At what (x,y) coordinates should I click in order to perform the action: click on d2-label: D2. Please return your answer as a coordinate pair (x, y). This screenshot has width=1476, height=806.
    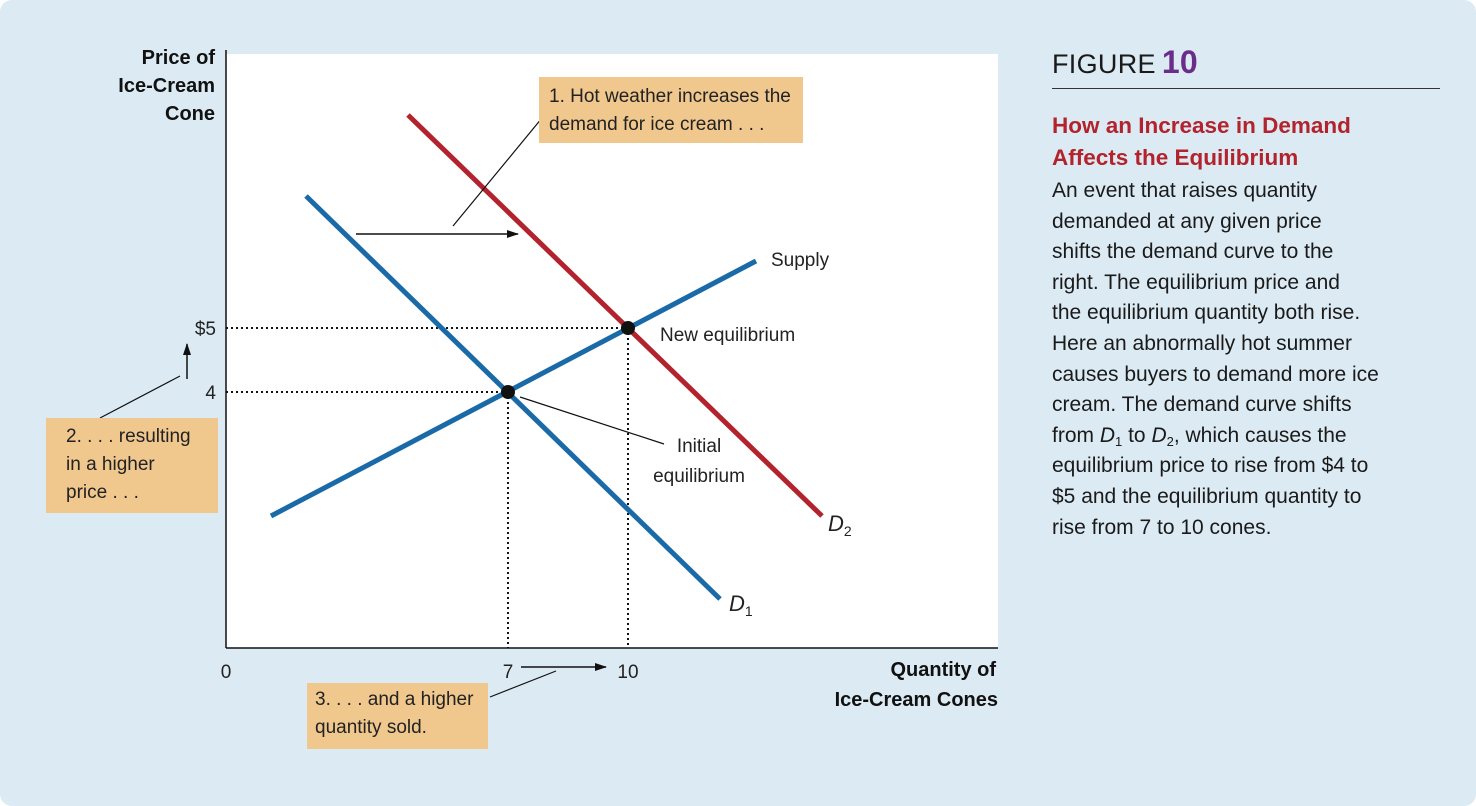
    Looking at the image, I should click on (840, 525).